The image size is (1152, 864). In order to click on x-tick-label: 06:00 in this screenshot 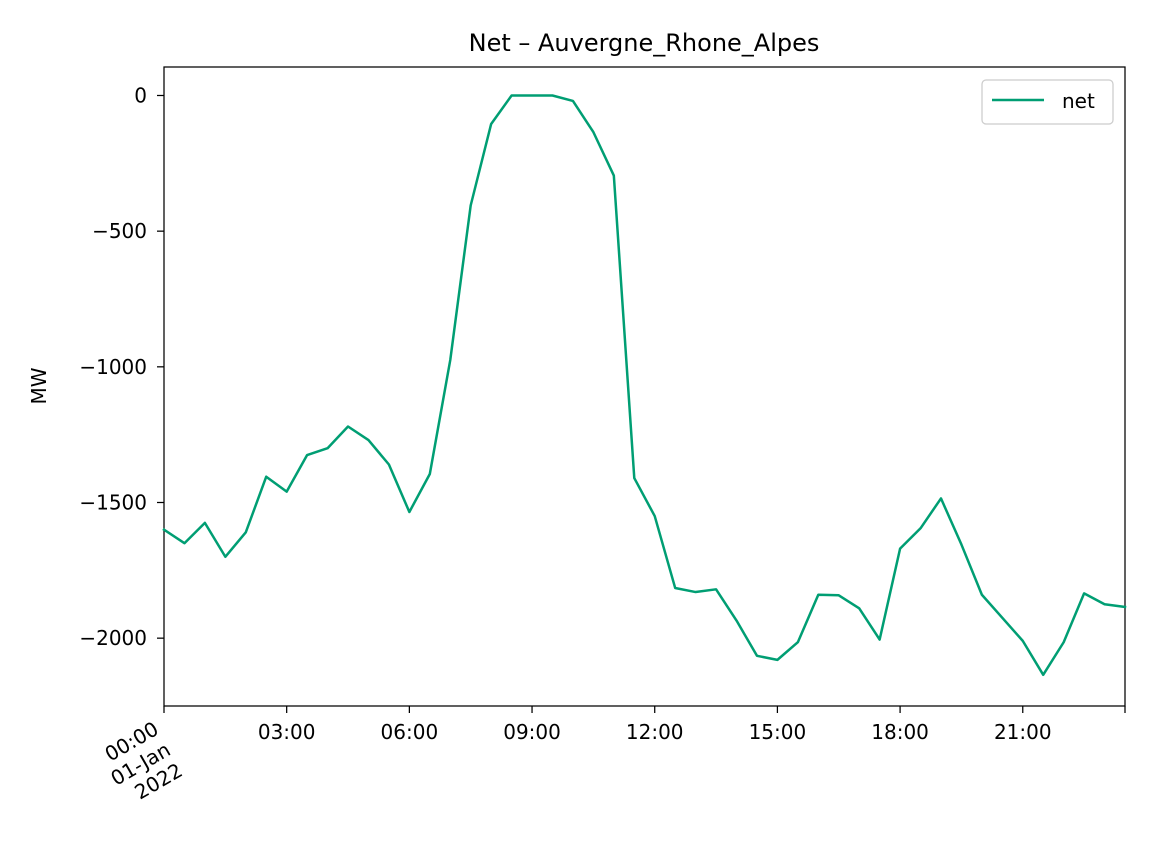, I will do `click(410, 732)`.